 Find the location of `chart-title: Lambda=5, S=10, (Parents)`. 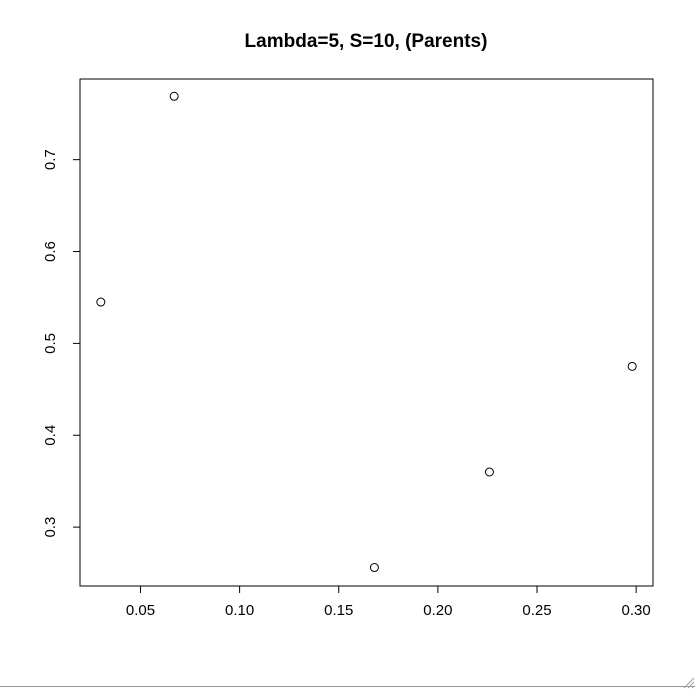

chart-title: Lambda=5, S=10, (Parents) is located at coordinates (366, 41).